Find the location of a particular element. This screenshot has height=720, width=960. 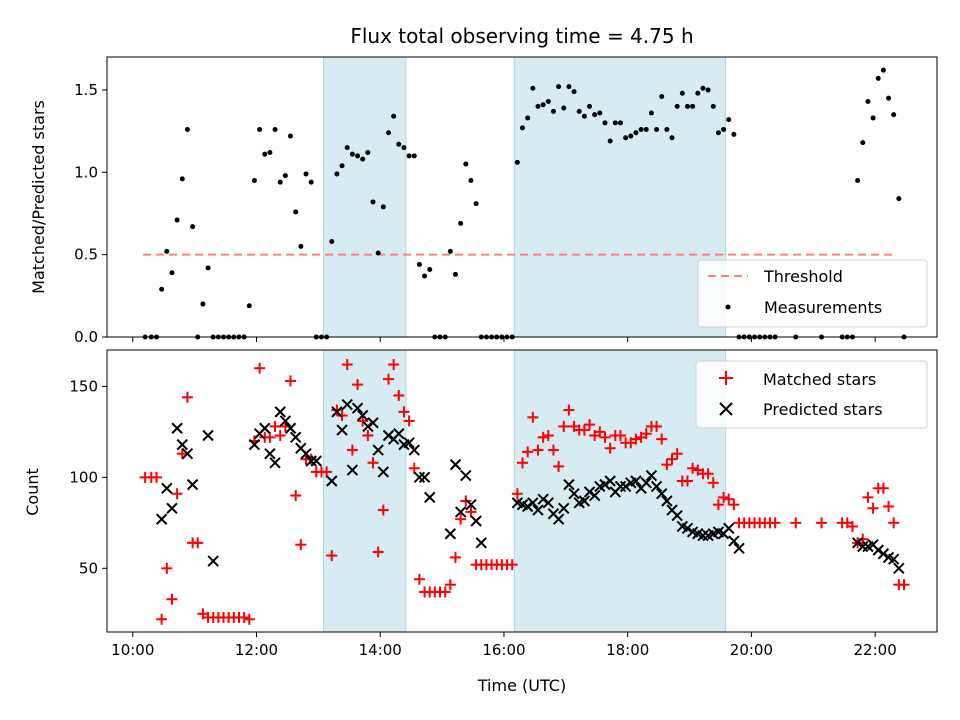

top-shaded-interval is located at coordinates (620, 197).